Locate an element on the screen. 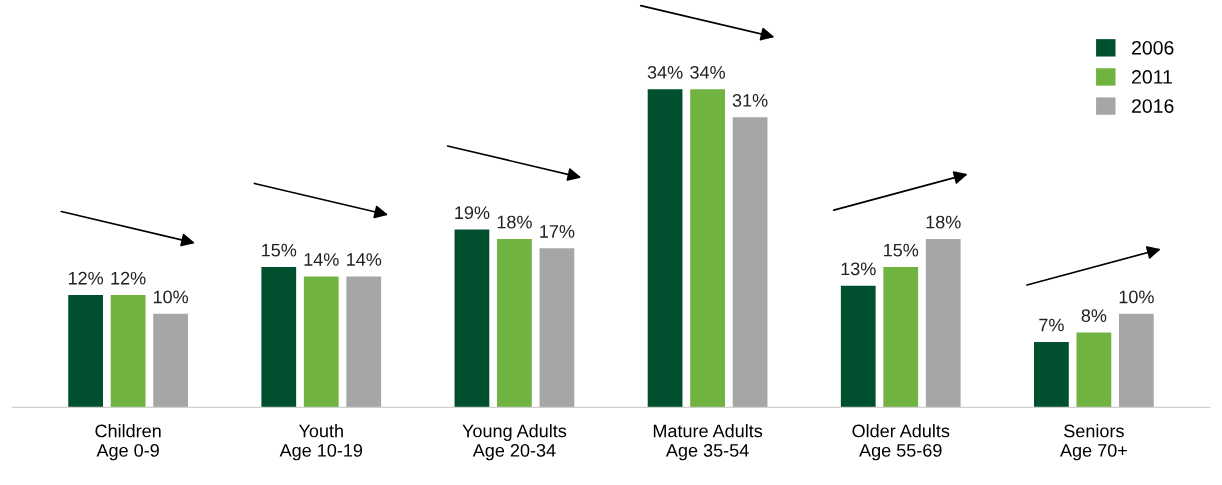  x-tick-label: Older Adults Age 55-69 is located at coordinates (901, 442).